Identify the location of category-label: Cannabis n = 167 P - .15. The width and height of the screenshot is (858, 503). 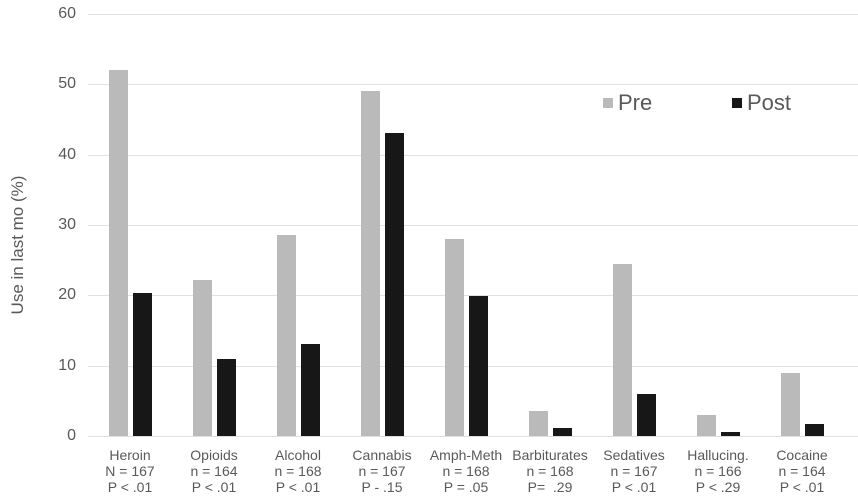
(382, 471).